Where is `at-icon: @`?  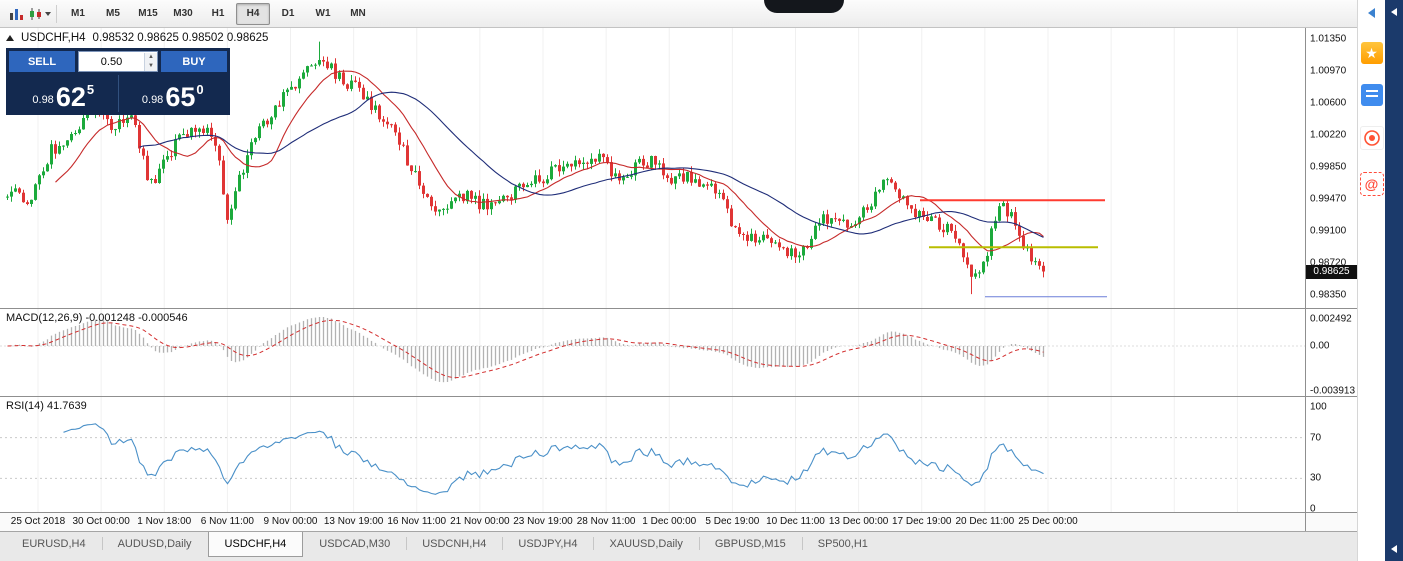 at-icon: @ is located at coordinates (1371, 184).